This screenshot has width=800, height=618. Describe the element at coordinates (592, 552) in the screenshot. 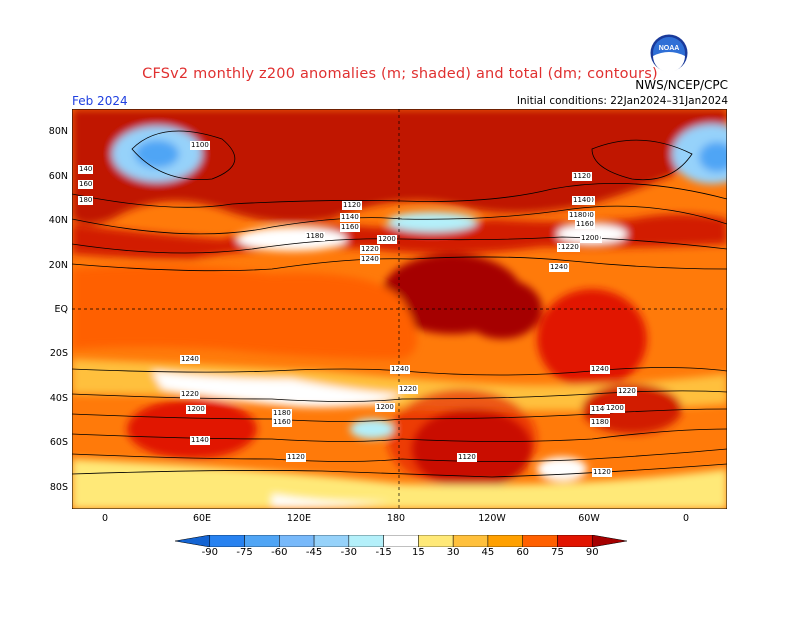

I see `colorbar-tick-label: 90` at that location.